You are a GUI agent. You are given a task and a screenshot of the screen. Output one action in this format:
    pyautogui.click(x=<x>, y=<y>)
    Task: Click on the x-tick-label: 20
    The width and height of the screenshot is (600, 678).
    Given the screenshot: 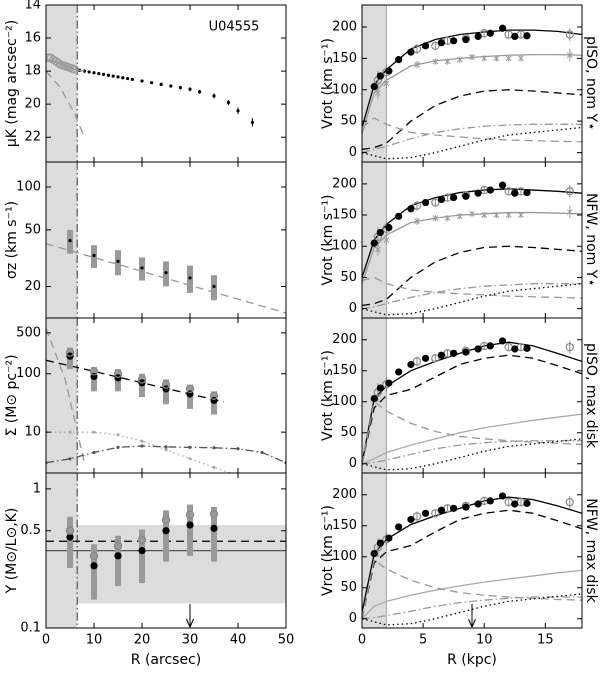 What is the action you would take?
    pyautogui.click(x=142, y=640)
    